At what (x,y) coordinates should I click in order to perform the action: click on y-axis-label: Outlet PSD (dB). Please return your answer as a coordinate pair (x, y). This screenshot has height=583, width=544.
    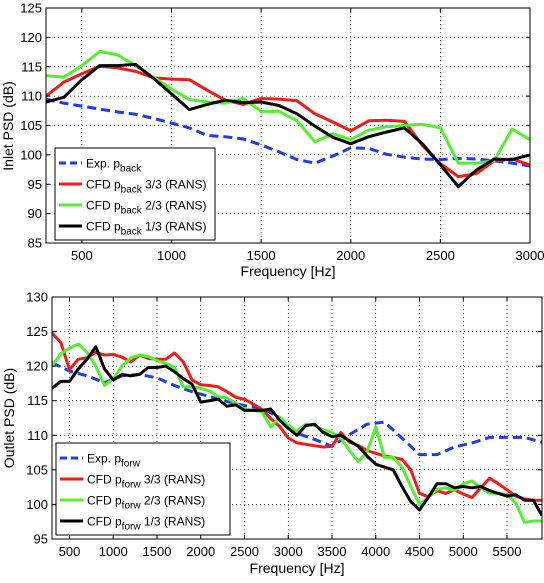
    Looking at the image, I should click on (9, 418).